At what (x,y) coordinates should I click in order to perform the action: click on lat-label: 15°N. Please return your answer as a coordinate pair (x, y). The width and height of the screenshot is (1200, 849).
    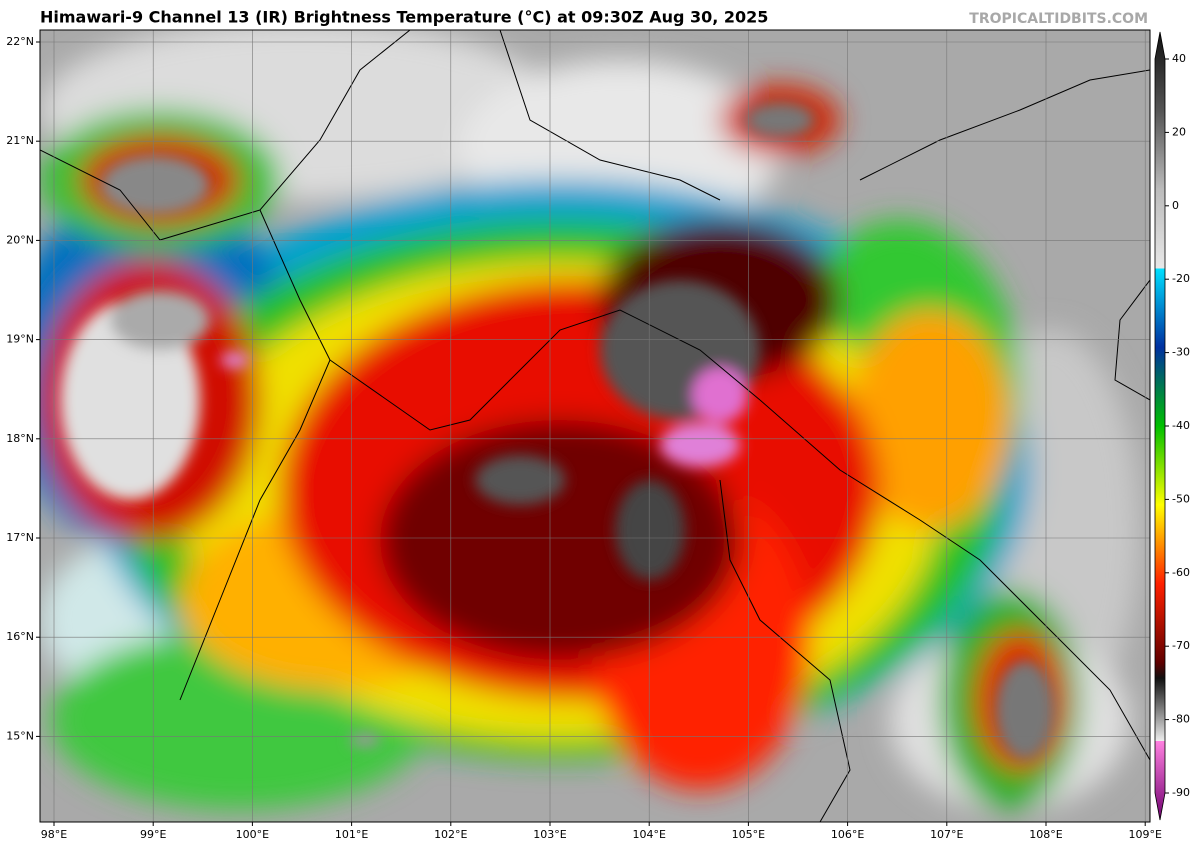
    Looking at the image, I should click on (20, 735).